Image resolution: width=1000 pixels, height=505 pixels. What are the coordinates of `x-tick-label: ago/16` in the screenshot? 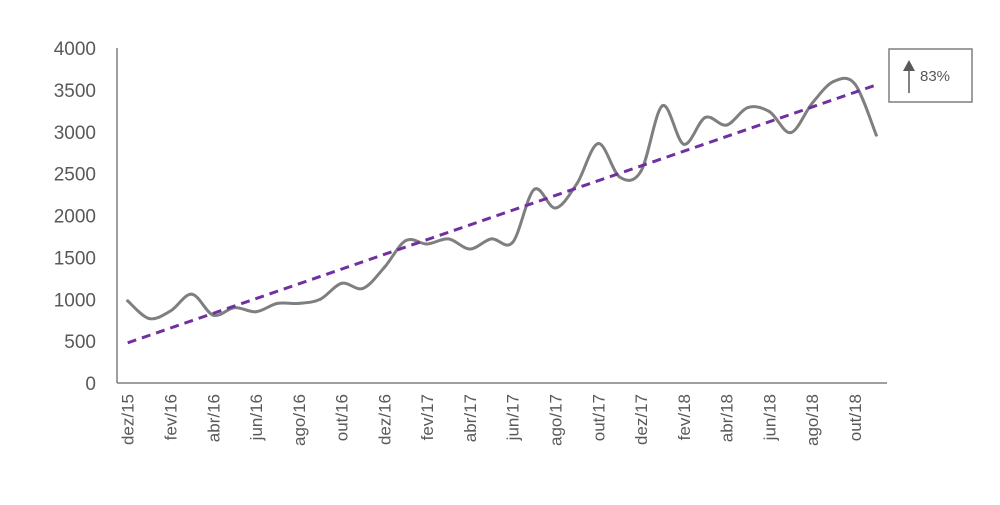 It's located at (299, 420).